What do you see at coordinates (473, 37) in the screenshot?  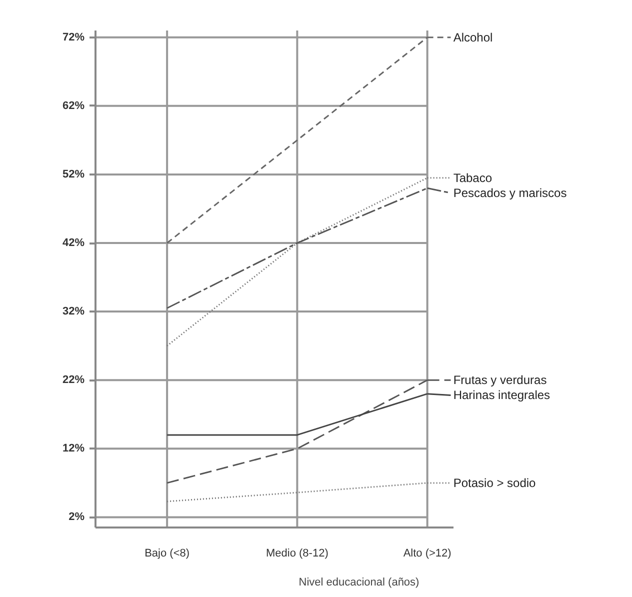 I see `legend-label: Alcohol` at bounding box center [473, 37].